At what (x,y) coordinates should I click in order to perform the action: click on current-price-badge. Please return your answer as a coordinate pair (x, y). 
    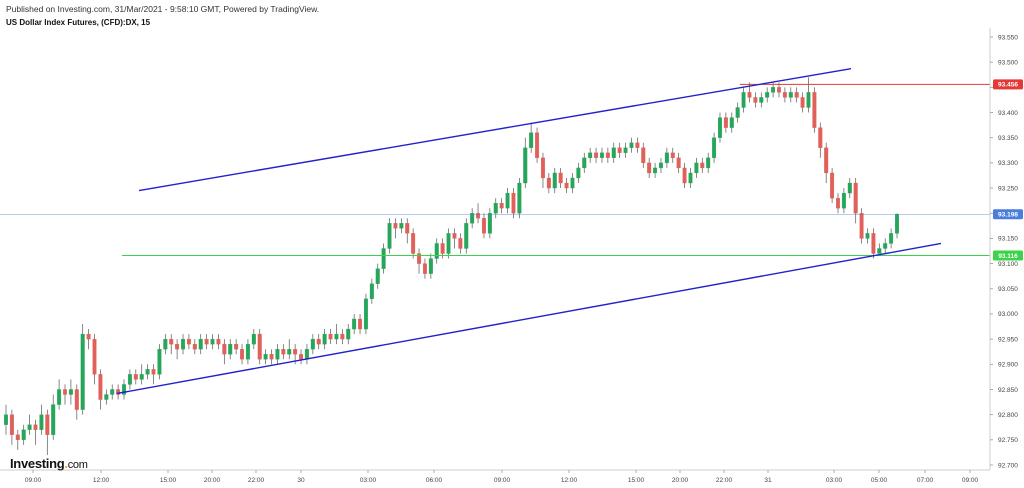
    Looking at the image, I should click on (1008, 214).